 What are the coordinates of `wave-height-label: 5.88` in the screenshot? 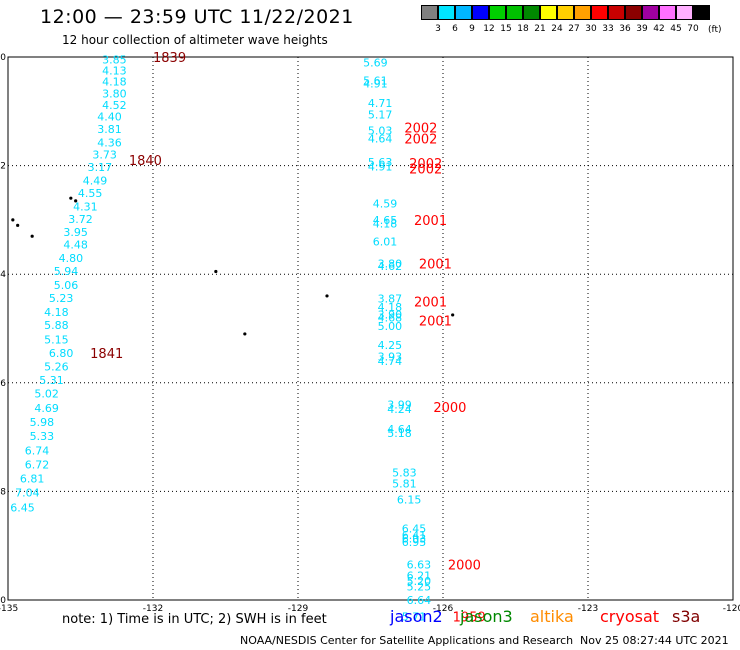 It's located at (56, 325).